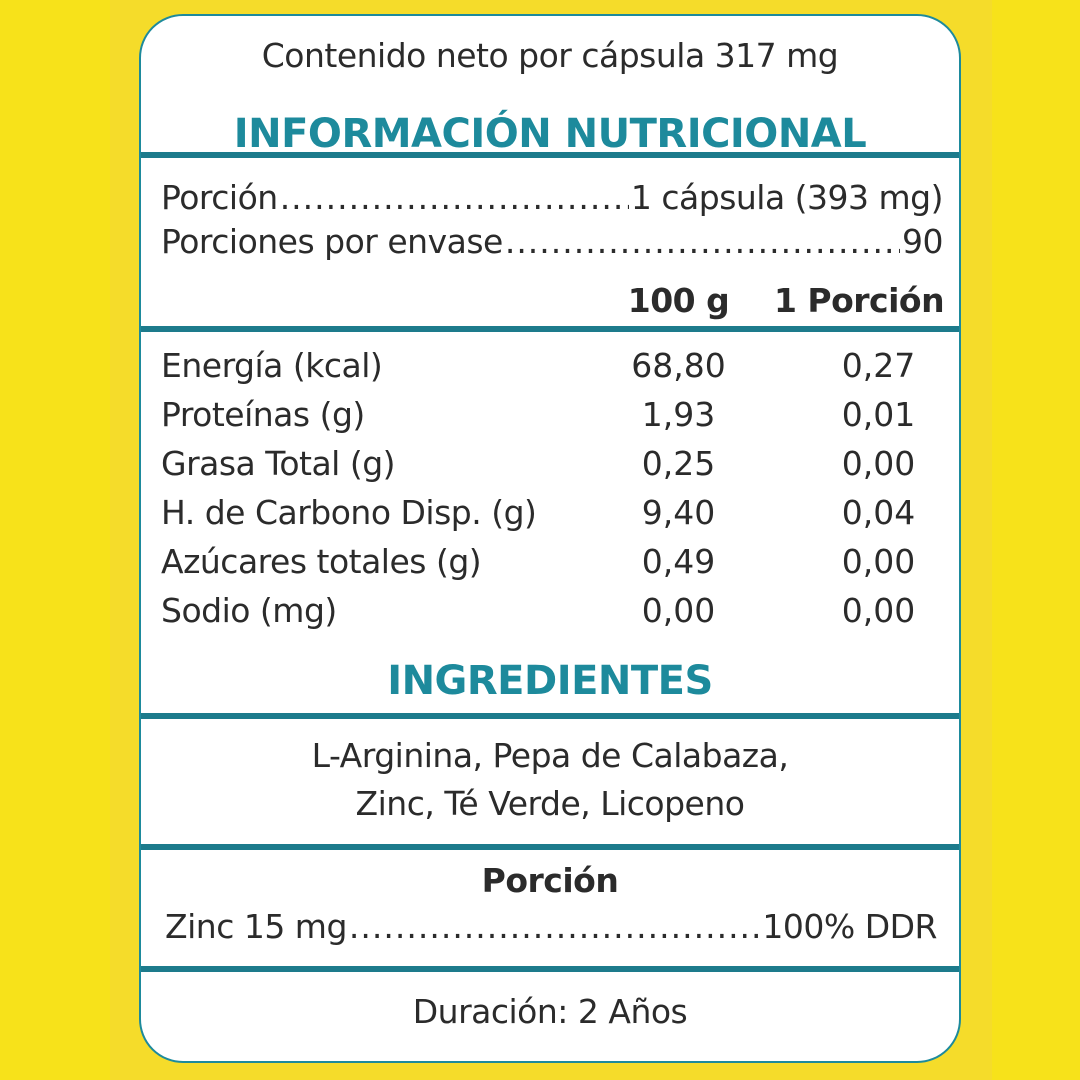 Image resolution: width=1080 pixels, height=1080 pixels. I want to click on portion-box-title: Porción, so click(550, 880).